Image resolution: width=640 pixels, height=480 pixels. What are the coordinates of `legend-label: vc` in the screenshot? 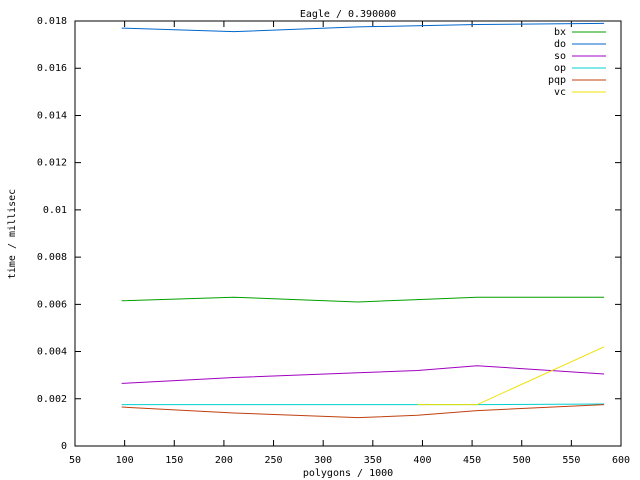 It's located at (560, 92).